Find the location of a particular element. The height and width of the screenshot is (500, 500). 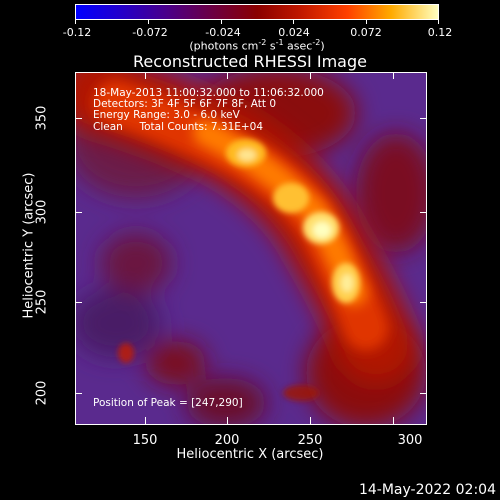

total-counts: Clean Total Counts: 7.31E+04 is located at coordinates (178, 127).